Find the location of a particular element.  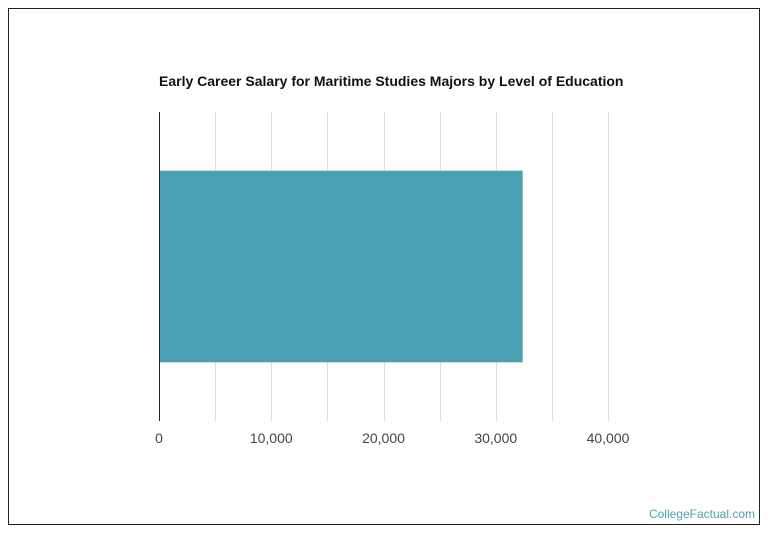

x-tick-label: 40,000 is located at coordinates (608, 438).